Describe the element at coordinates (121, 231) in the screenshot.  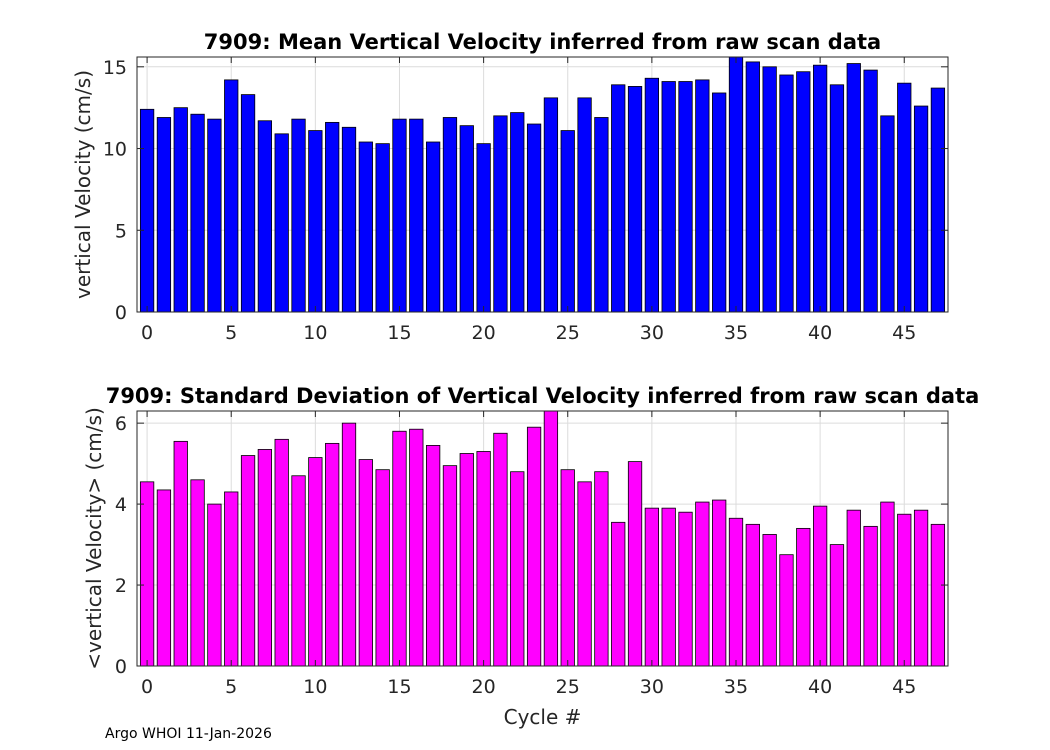
I see `y-tick-label: 5` at that location.